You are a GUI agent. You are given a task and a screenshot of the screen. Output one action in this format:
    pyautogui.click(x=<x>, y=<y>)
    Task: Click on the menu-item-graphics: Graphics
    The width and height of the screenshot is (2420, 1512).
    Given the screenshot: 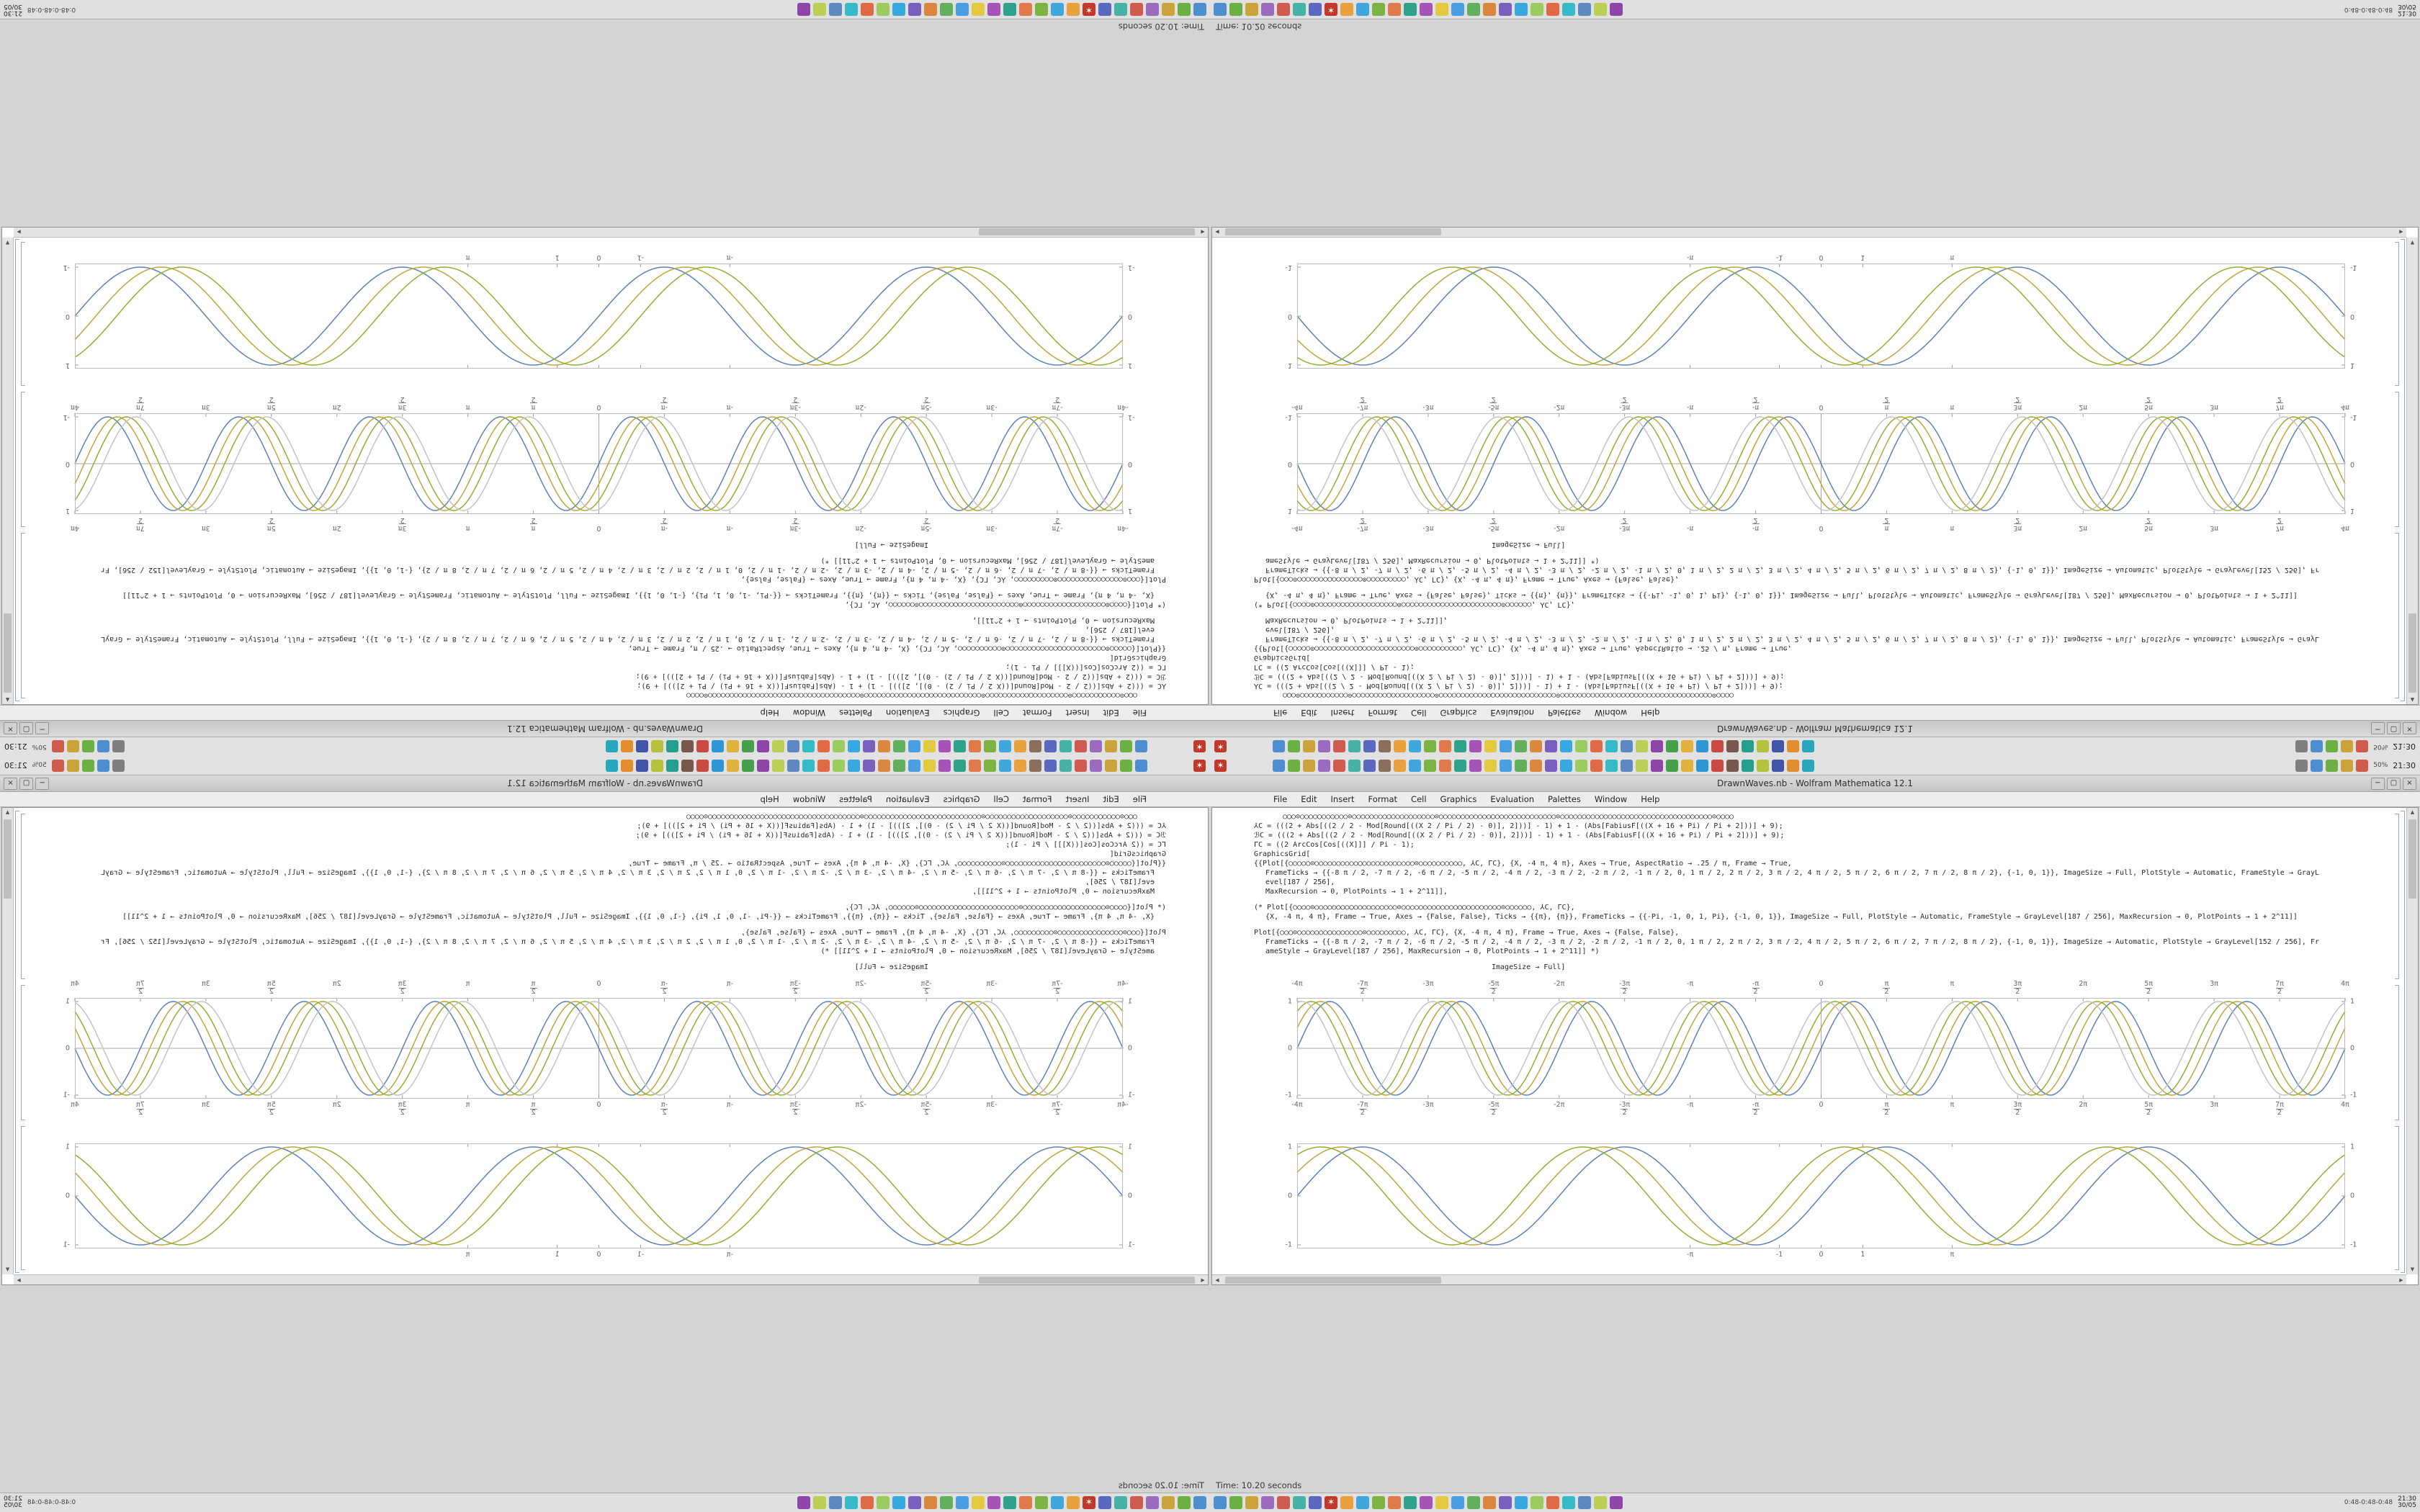 What is the action you would take?
    pyautogui.click(x=1458, y=799)
    